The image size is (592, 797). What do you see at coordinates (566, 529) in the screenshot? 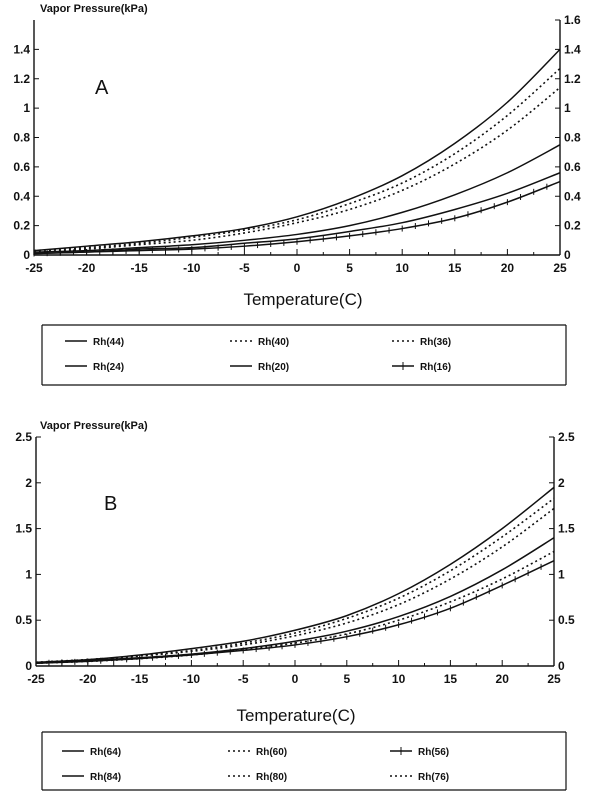
I see `y-right-tick-label: 1.5` at bounding box center [566, 529].